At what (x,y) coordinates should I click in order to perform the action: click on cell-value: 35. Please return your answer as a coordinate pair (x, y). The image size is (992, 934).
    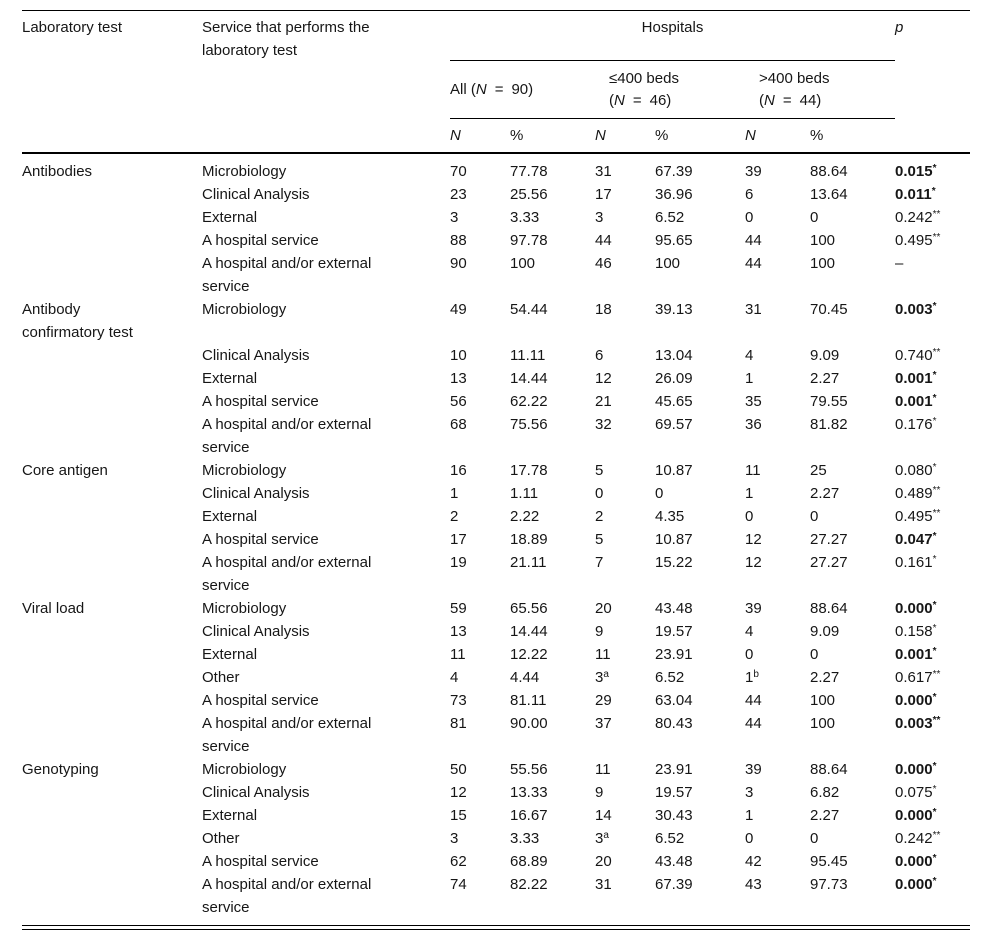
    Looking at the image, I should click on (753, 401).